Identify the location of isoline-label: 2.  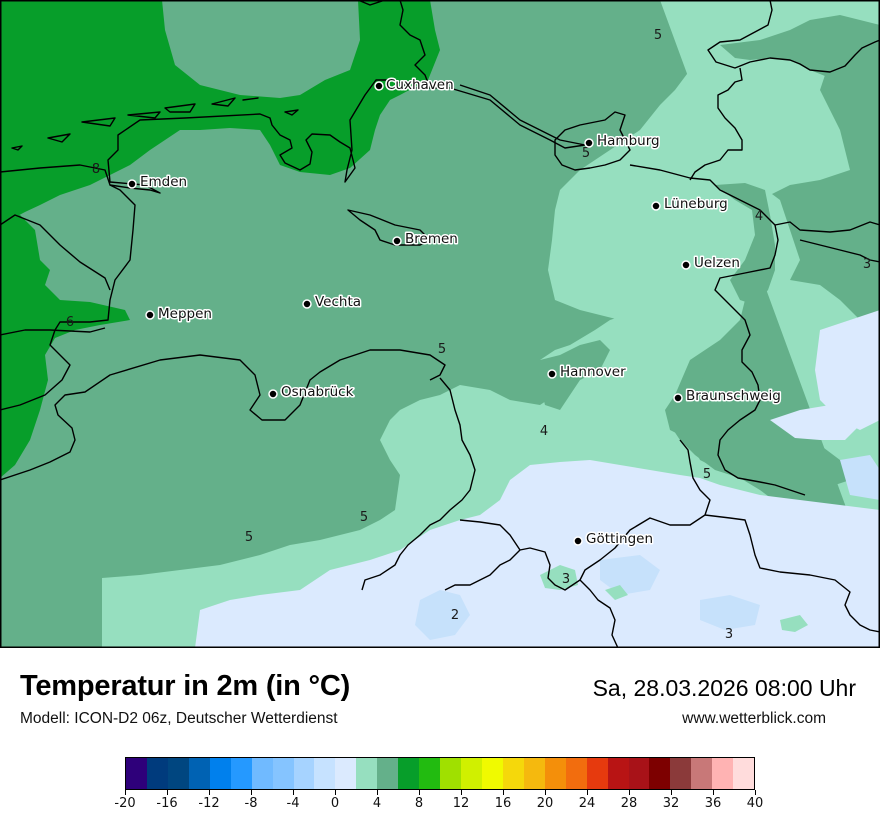
(455, 615).